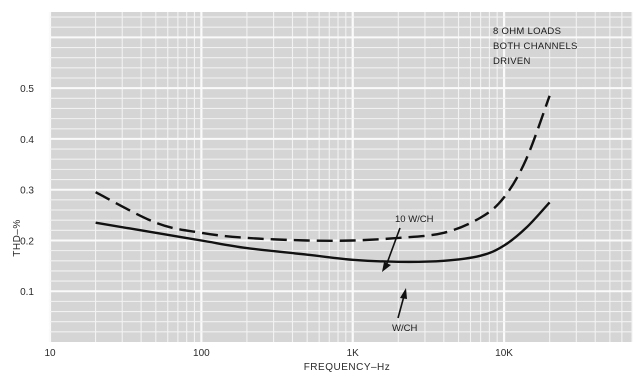 The height and width of the screenshot is (378, 635). What do you see at coordinates (408, 274) in the screenshot?
I see `annotations: 10 W/CH W/CH` at bounding box center [408, 274].